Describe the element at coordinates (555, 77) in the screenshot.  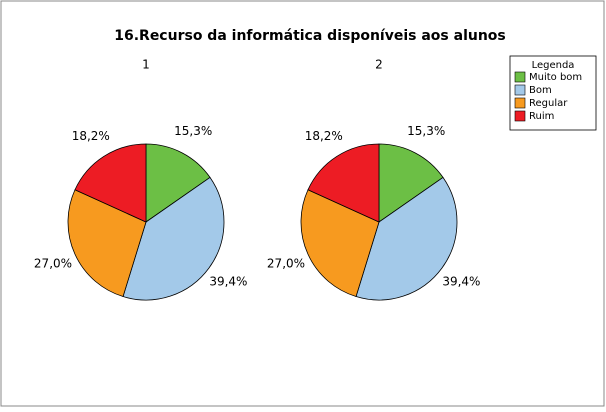
I see `legend-label: Muito bom` at that location.